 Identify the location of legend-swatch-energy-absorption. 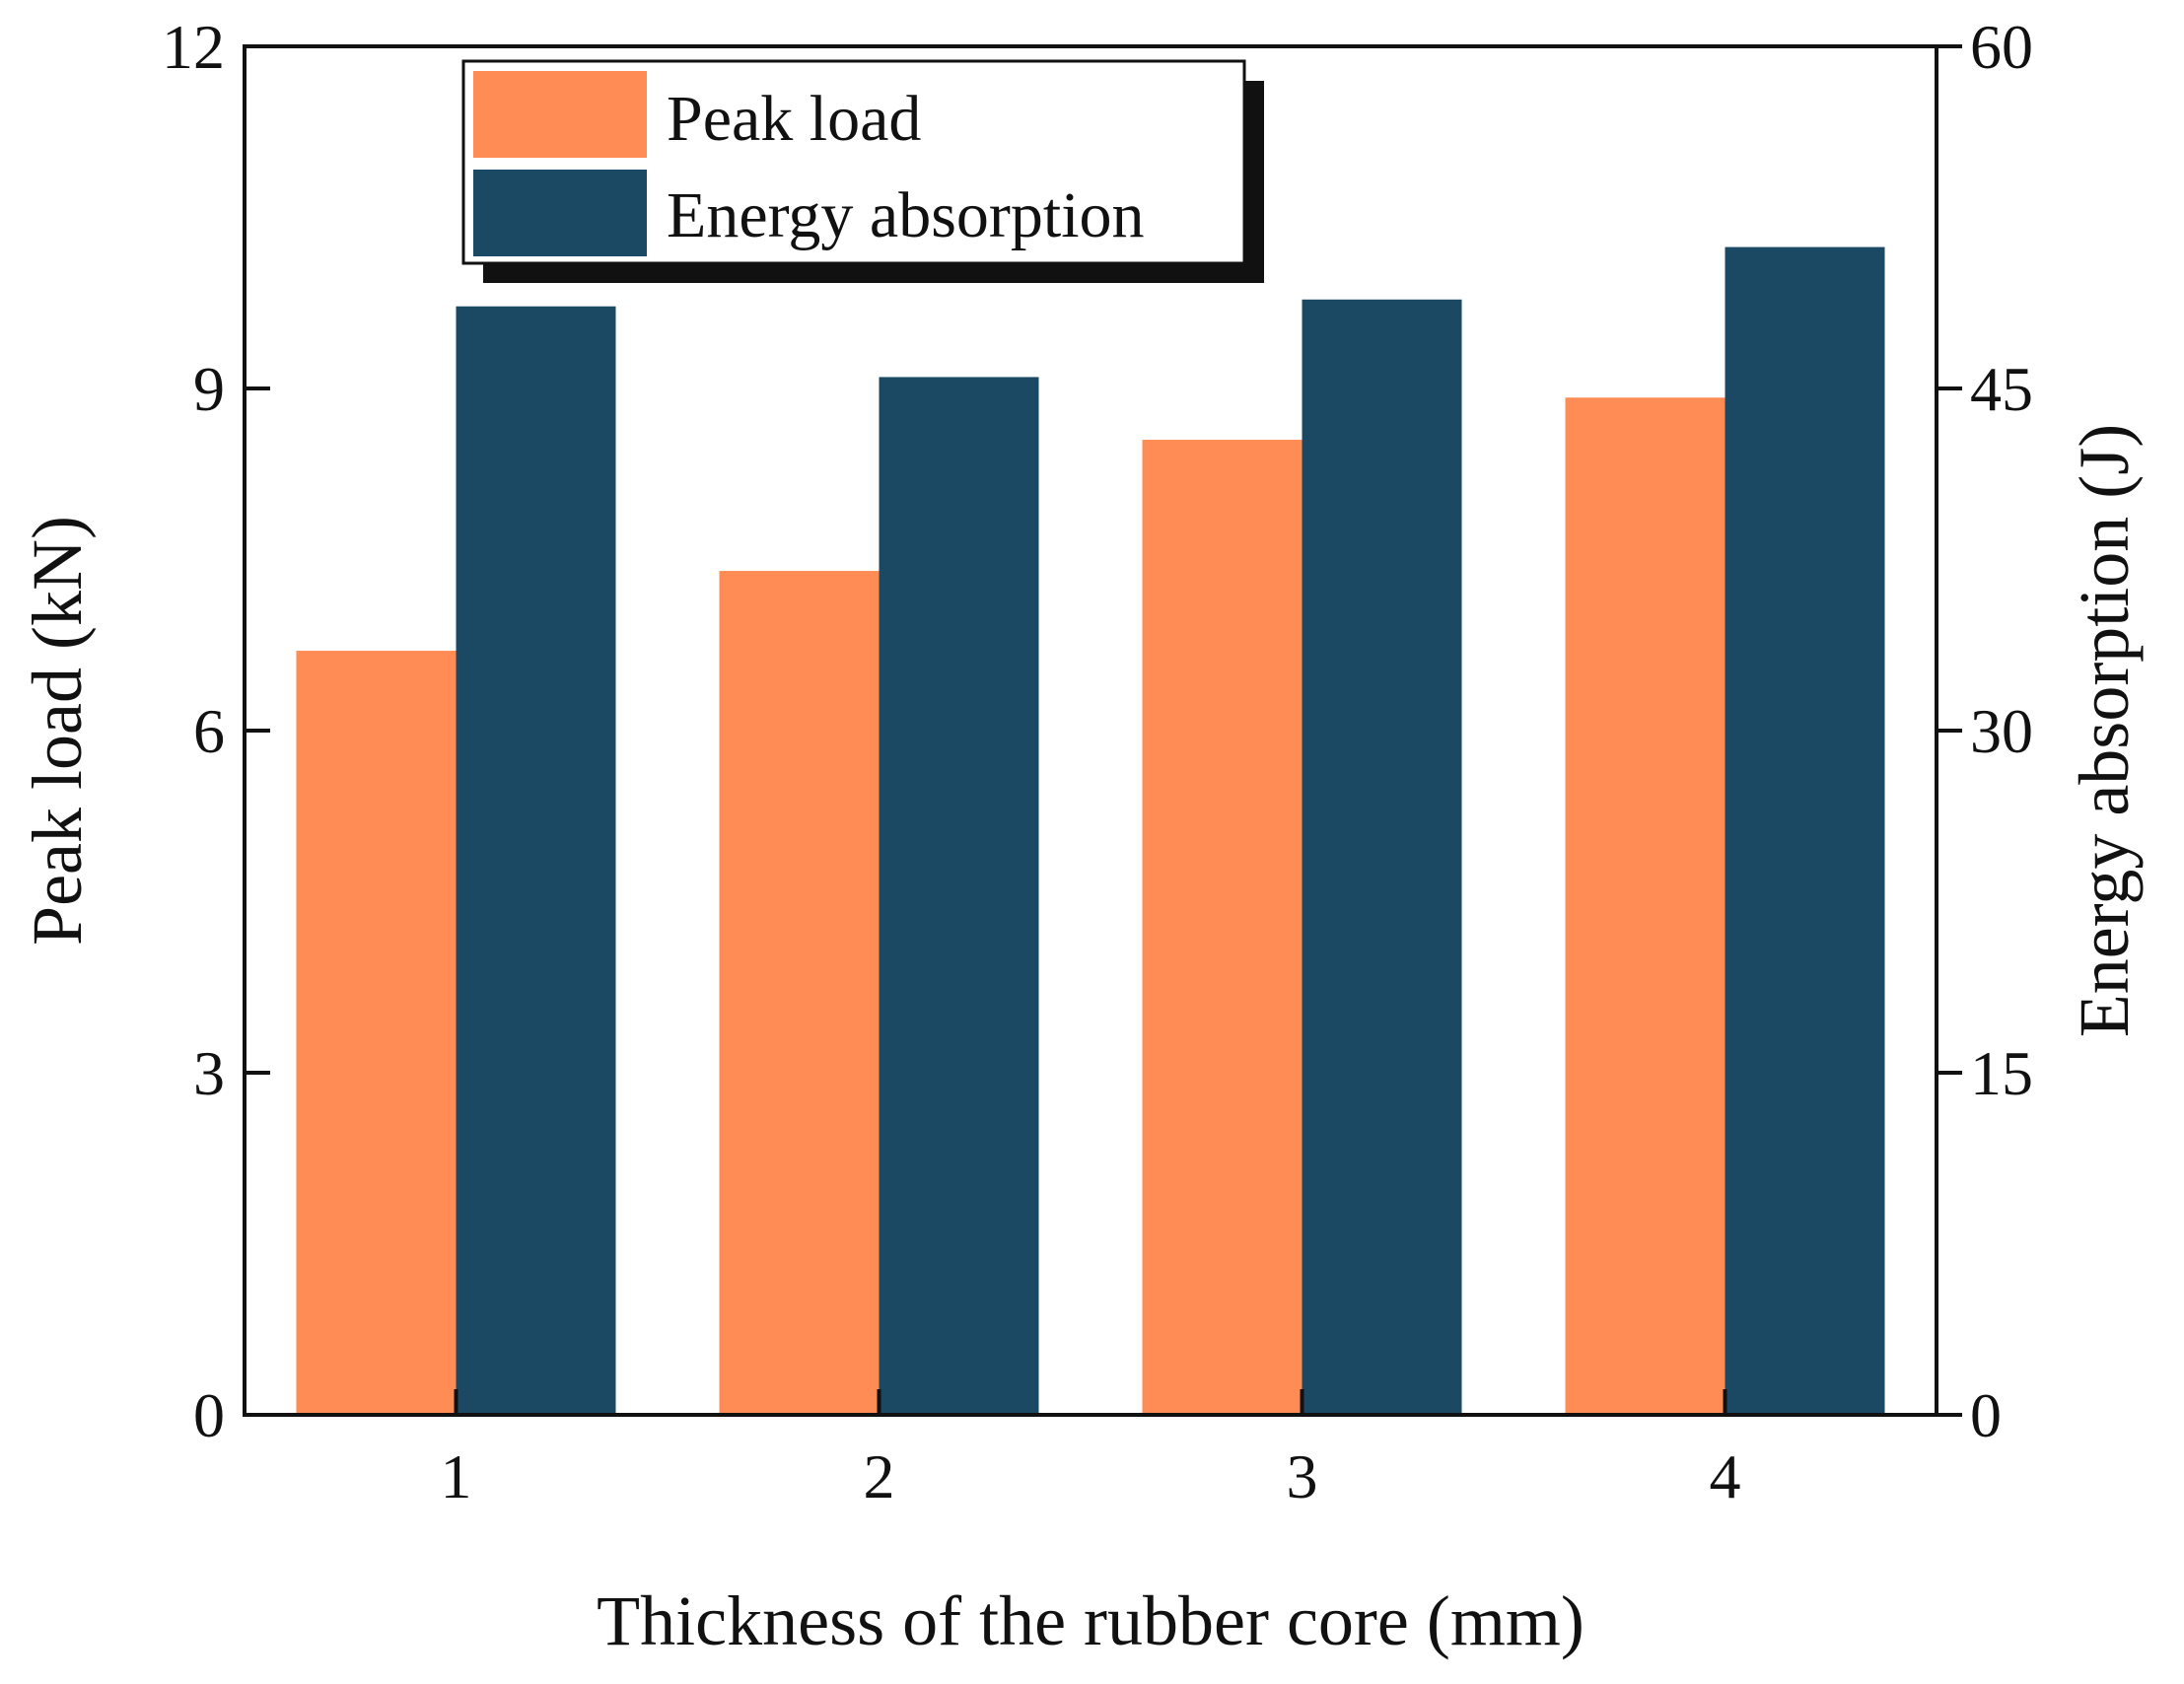
(560, 213).